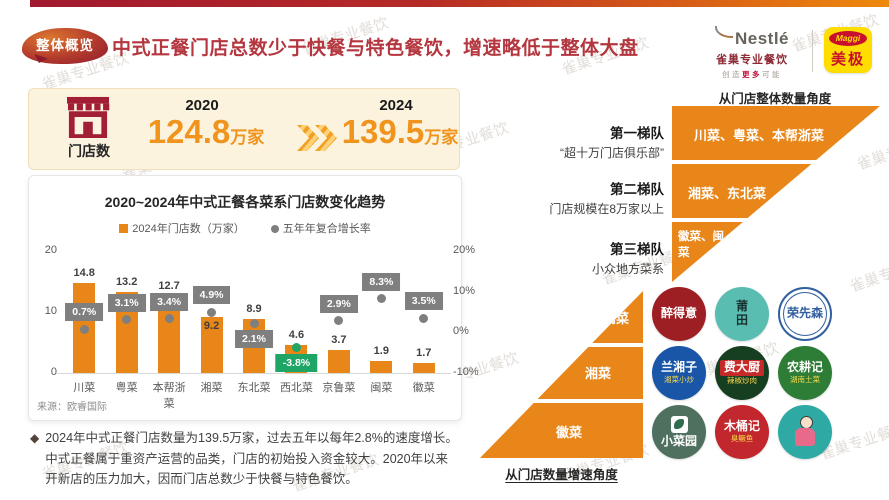  Describe the element at coordinates (678, 440) in the screenshot. I see `brand-name: 小菜园` at that location.